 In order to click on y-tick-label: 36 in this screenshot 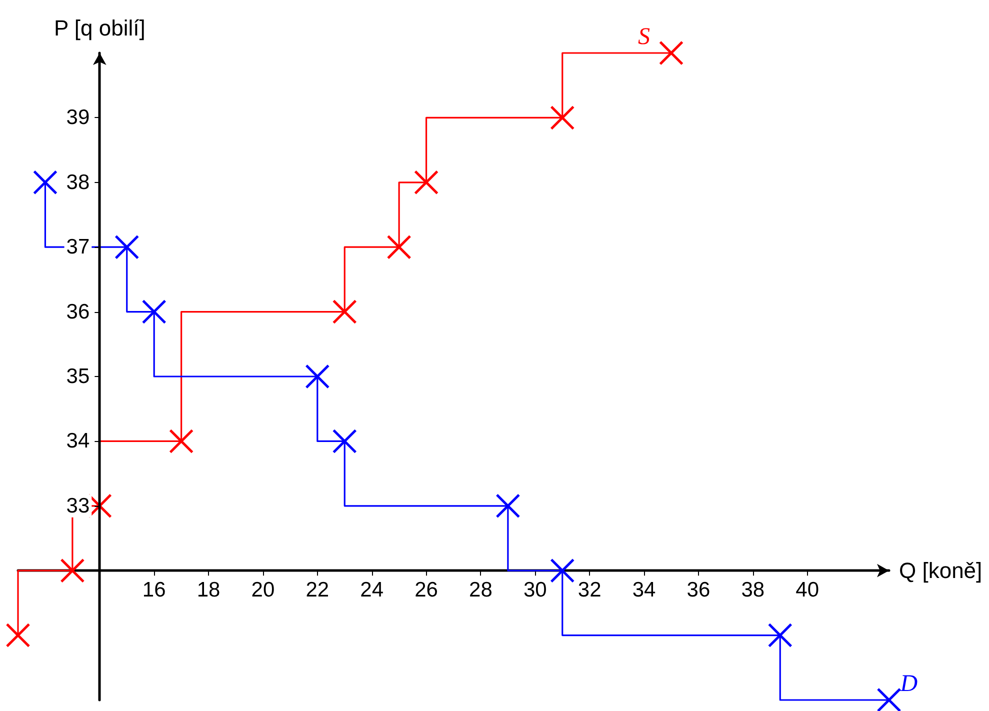, I will do `click(78, 312)`.